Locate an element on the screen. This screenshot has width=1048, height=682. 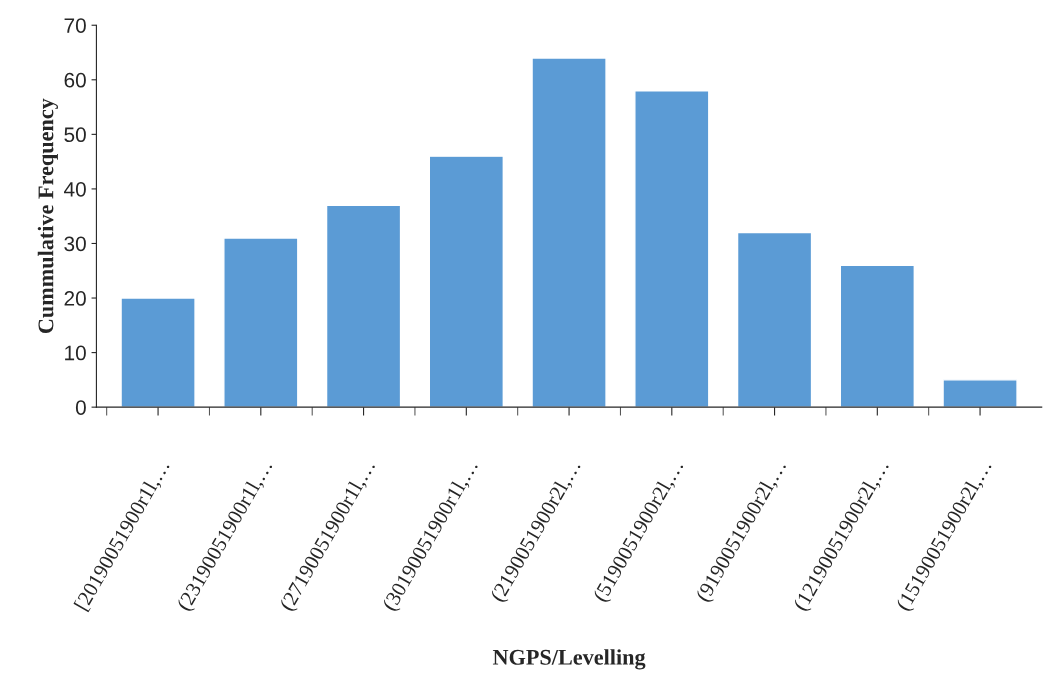
y-axis-title: Cummulative Frequency is located at coordinates (47, 216).